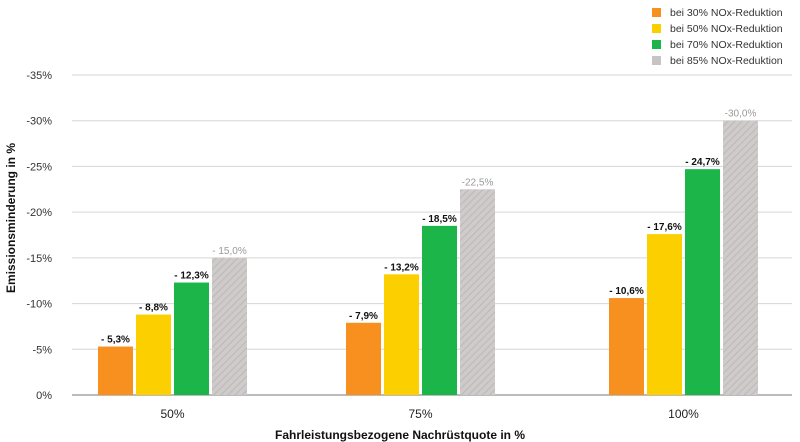 Image resolution: width=800 pixels, height=442 pixels. I want to click on legend-label: bei 70% NOx-Reduktion, so click(726, 45).